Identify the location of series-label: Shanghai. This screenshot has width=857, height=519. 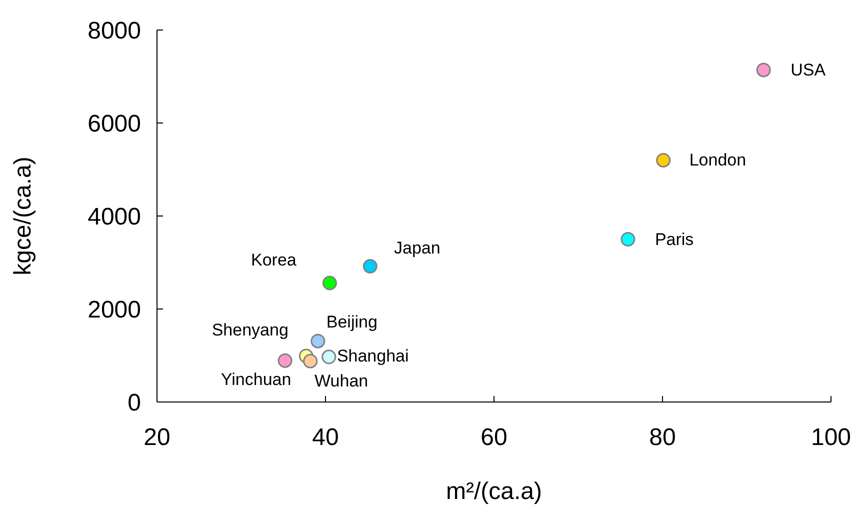
(372, 356).